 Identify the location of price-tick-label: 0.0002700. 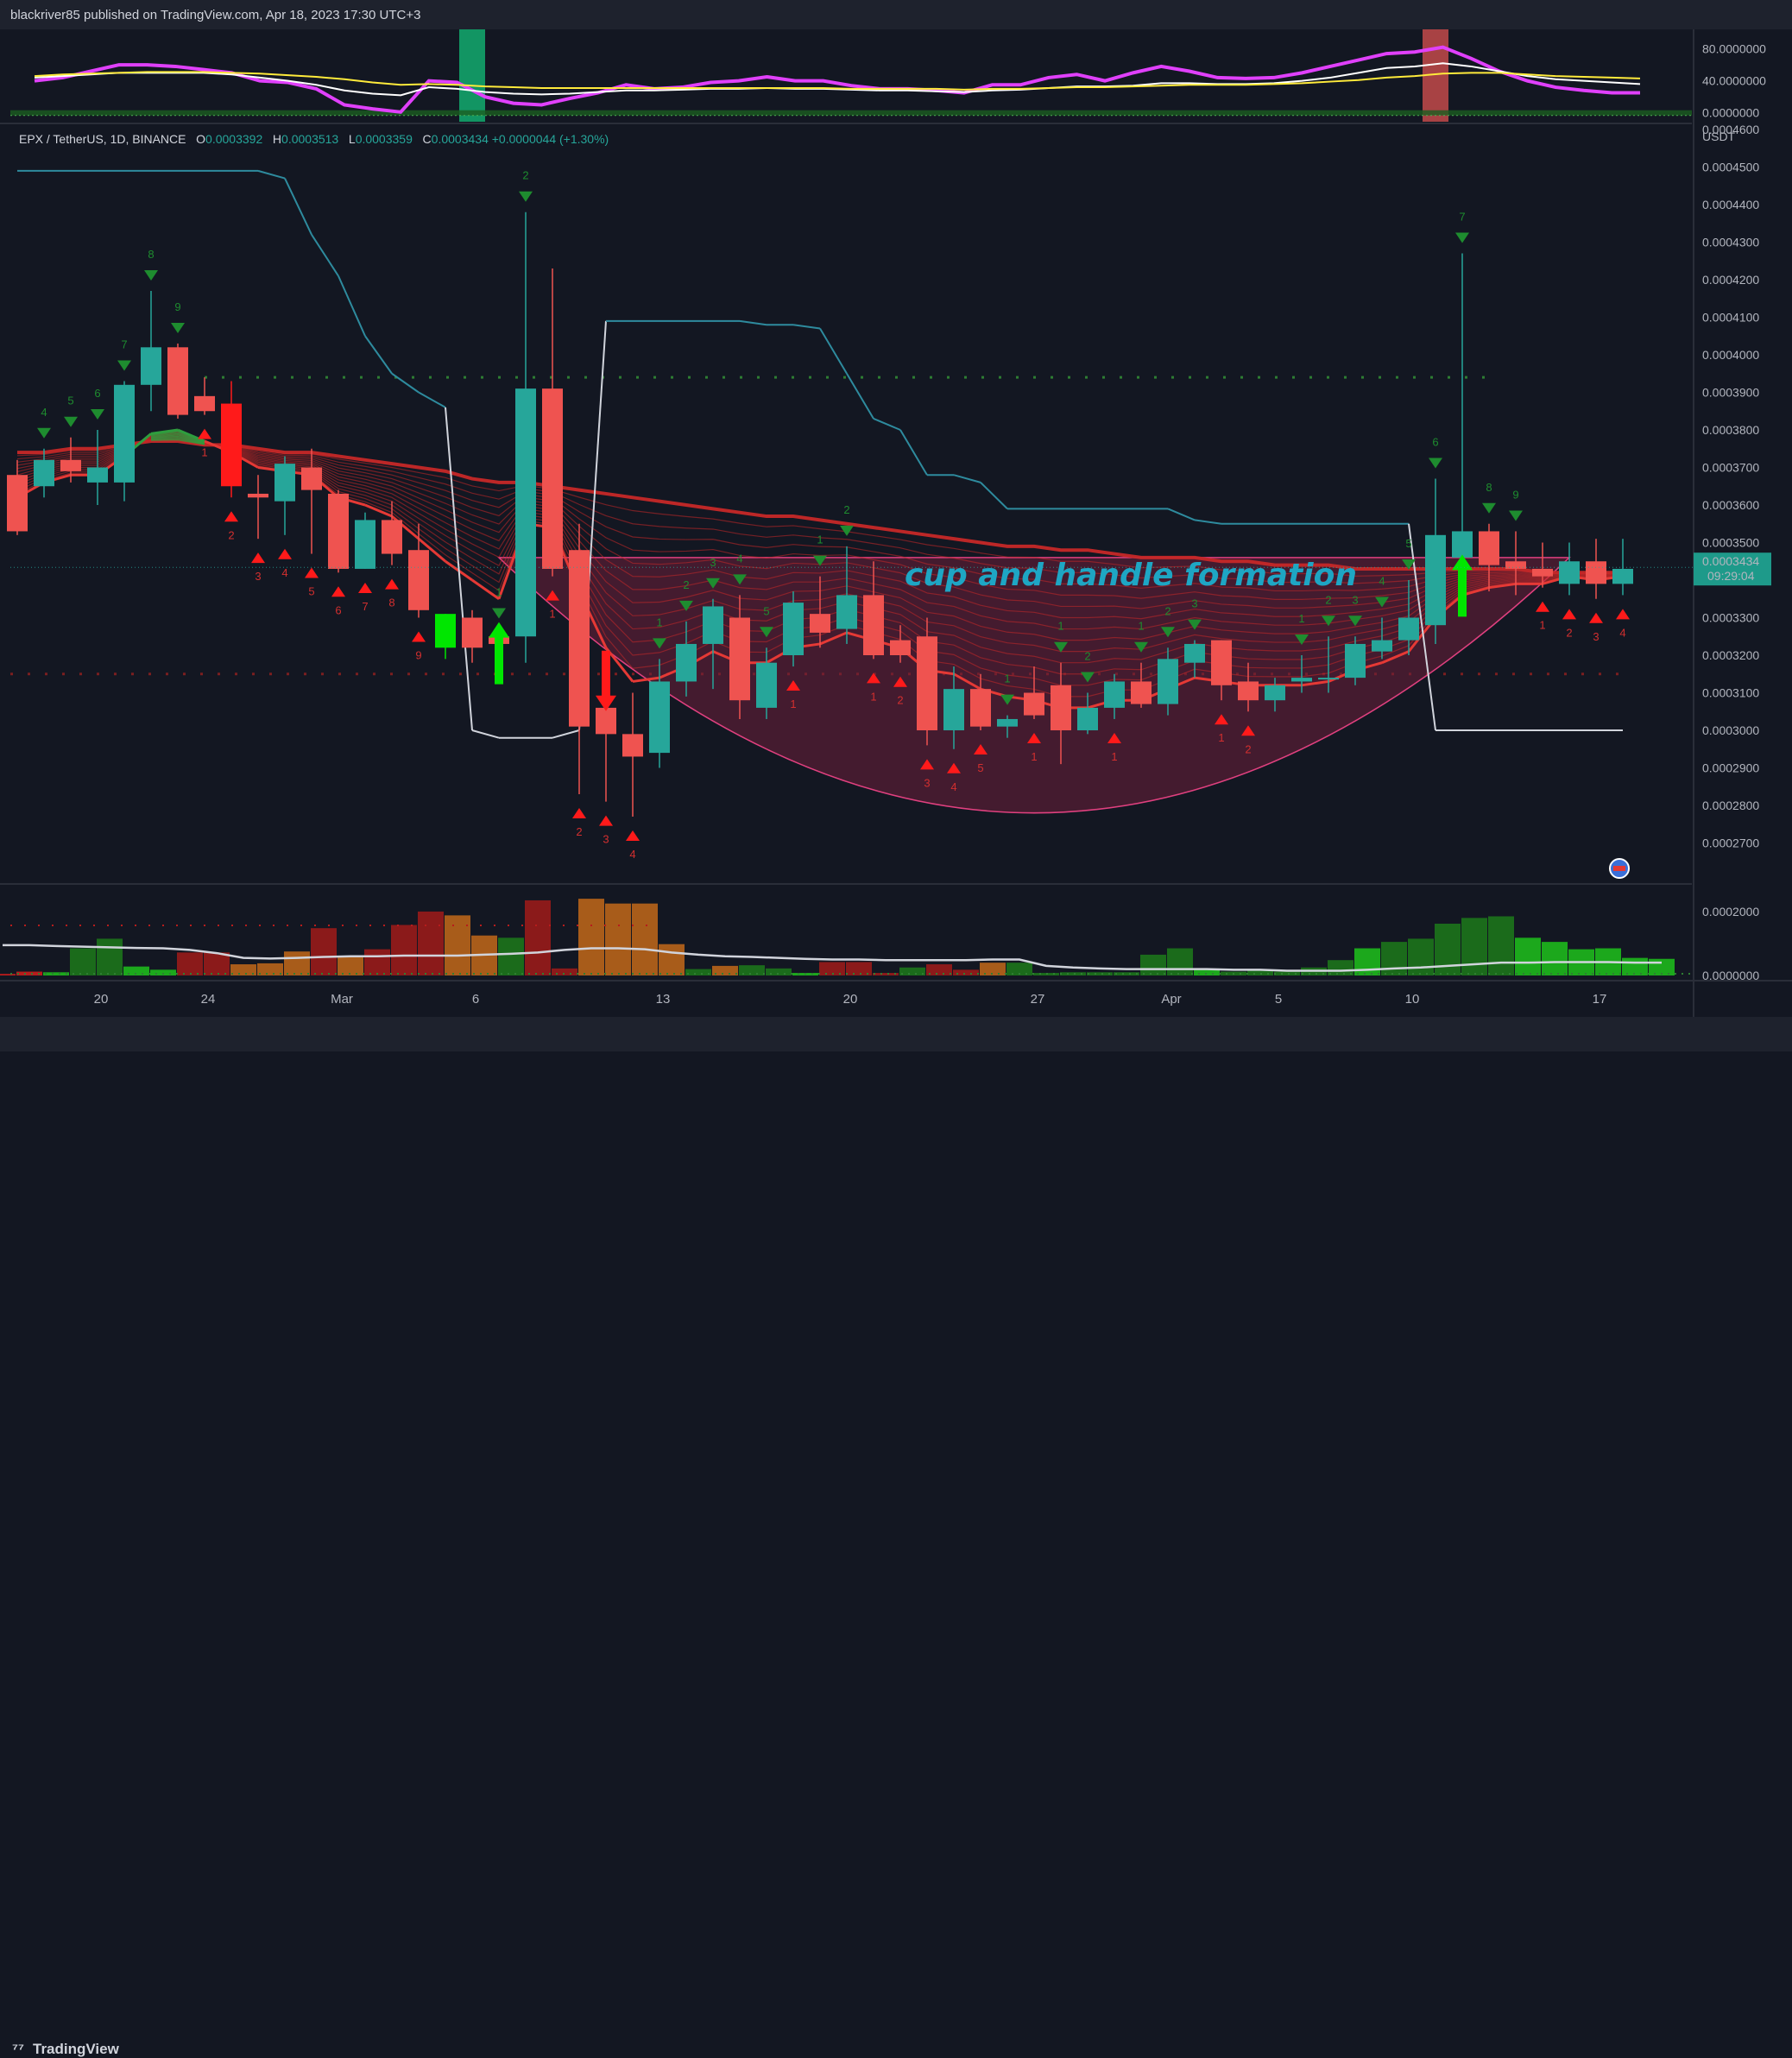
(1730, 843).